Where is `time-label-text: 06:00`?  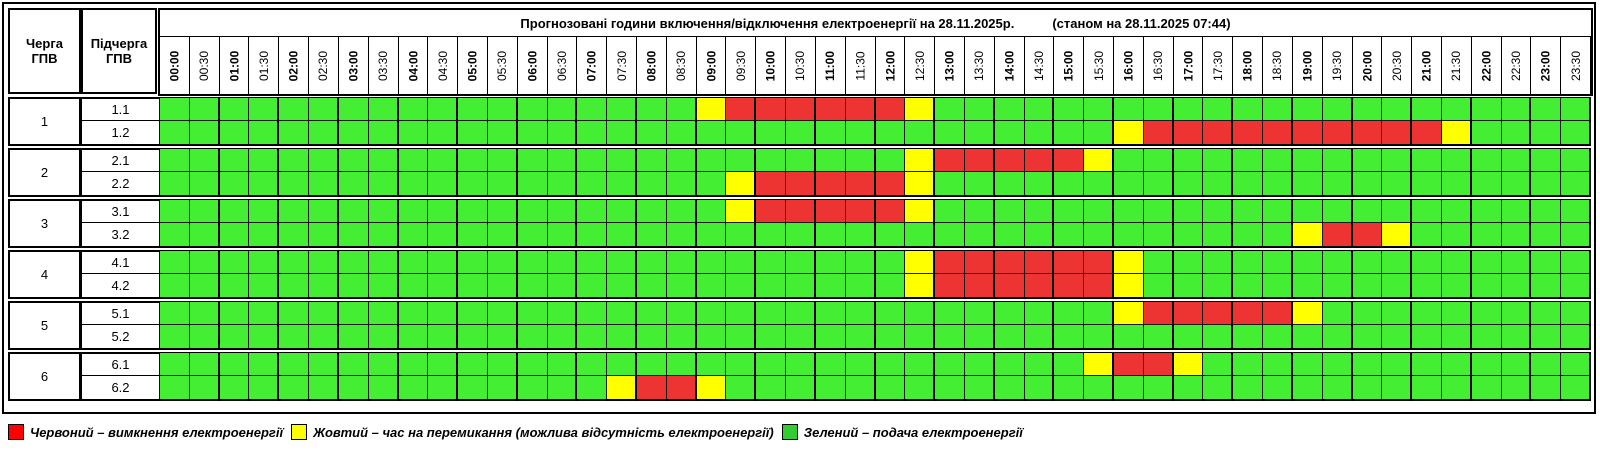
time-label-text: 06:00 is located at coordinates (532, 66).